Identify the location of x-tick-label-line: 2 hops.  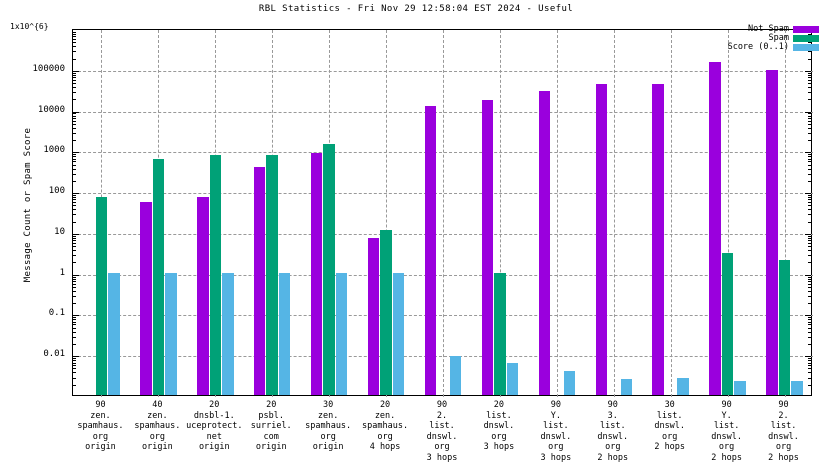
(613, 457).